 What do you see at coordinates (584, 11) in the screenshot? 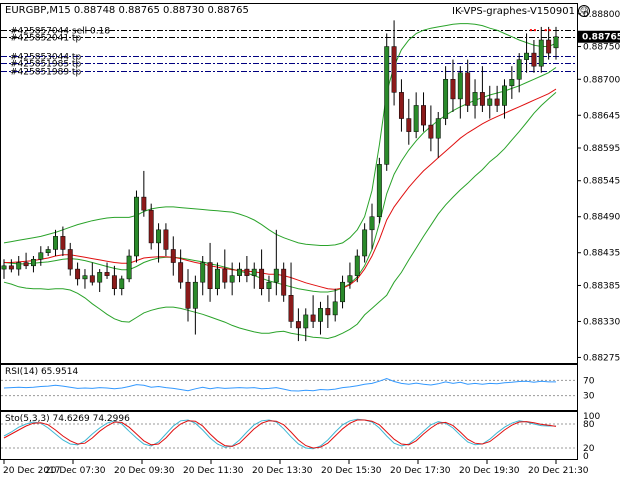
I see `smiley-icon: ☺` at bounding box center [584, 11].